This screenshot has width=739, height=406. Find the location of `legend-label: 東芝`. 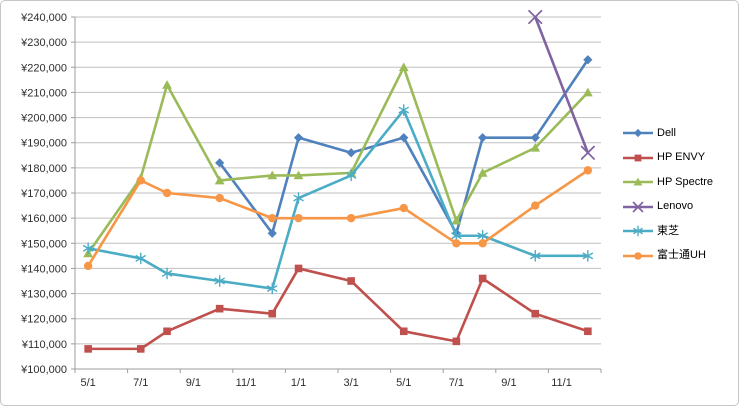

legend-label: 東芝 is located at coordinates (668, 230).